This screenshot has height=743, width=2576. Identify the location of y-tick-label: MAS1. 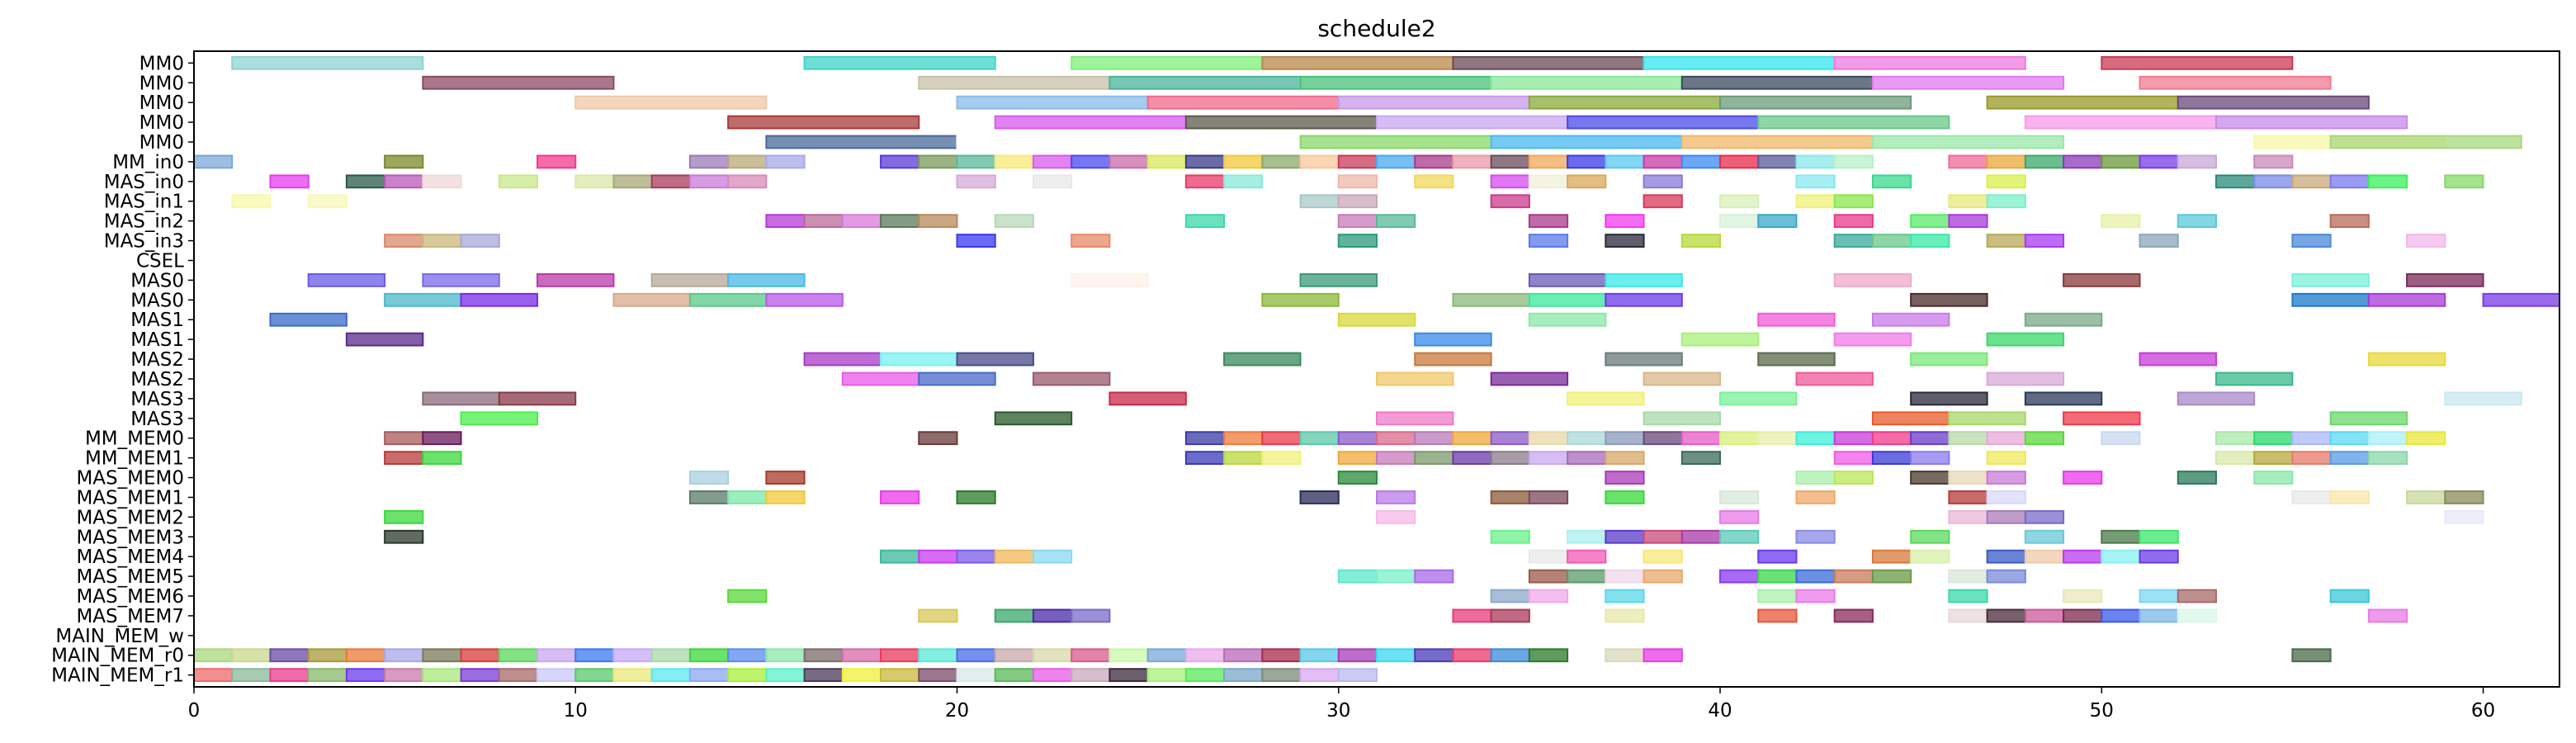
(157, 321).